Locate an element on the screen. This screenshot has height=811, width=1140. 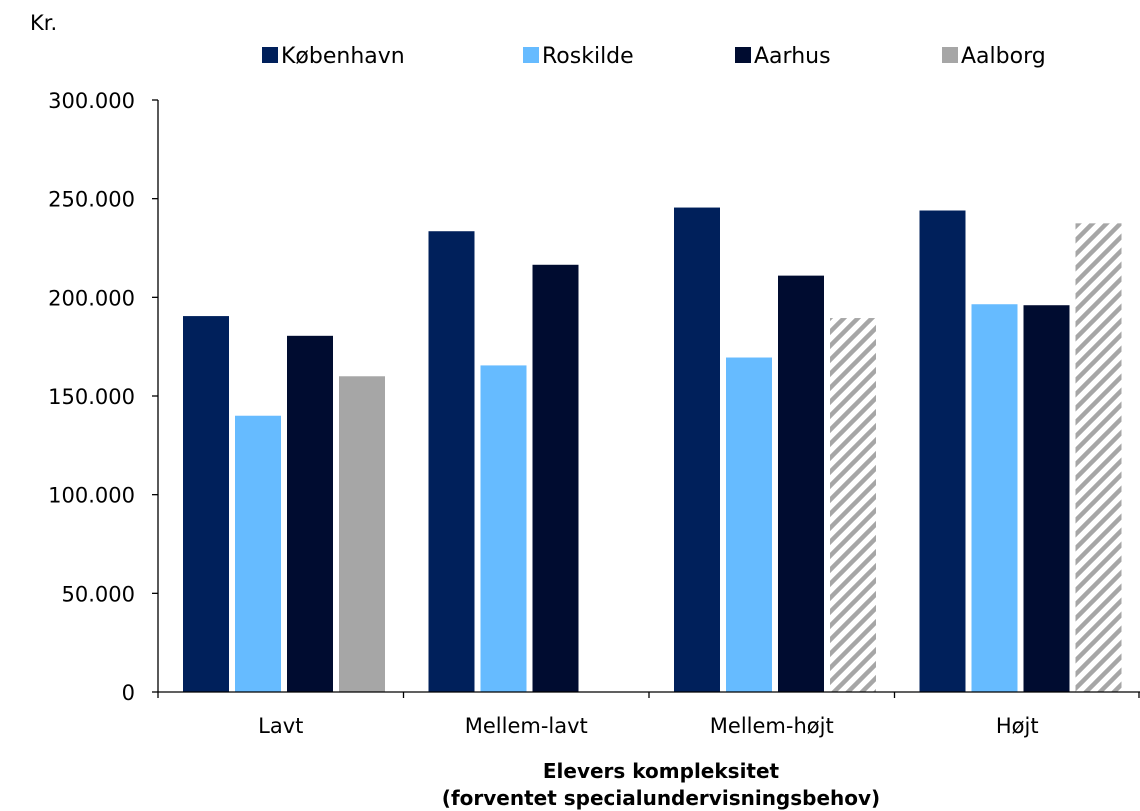
x-tick-label: Lavt is located at coordinates (280, 726).